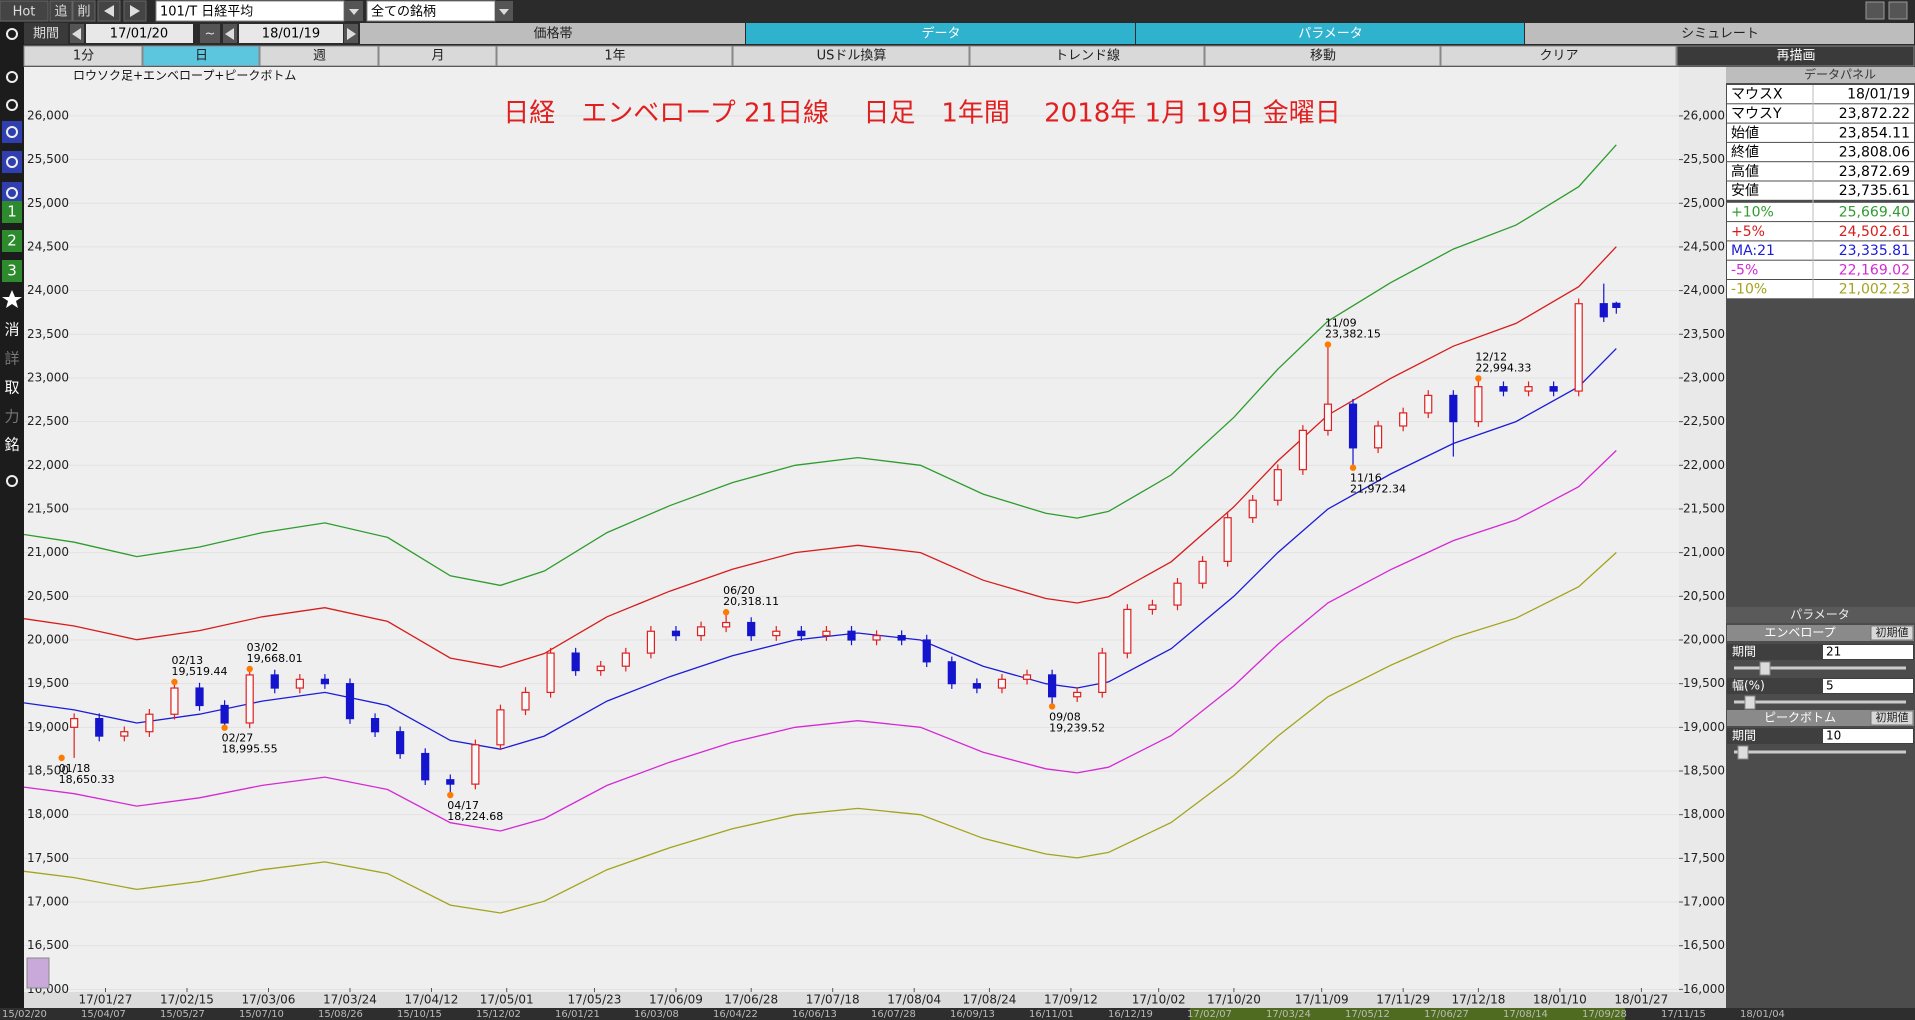  I want to click on envelope-row-value: 25,669.40, so click(1874, 212).